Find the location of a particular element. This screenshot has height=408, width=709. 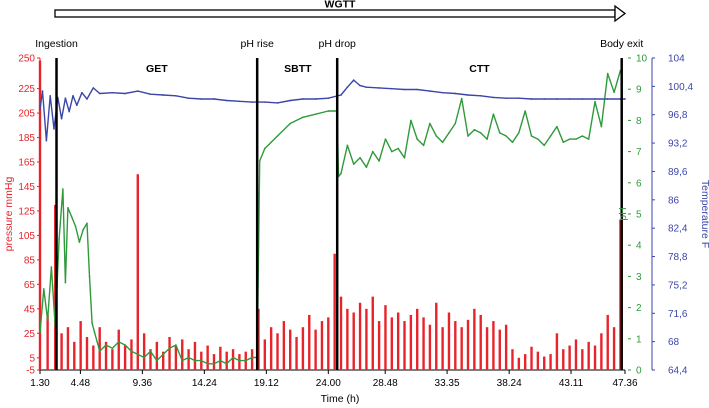

temperature-tick-label: 82,4 is located at coordinates (678, 229).